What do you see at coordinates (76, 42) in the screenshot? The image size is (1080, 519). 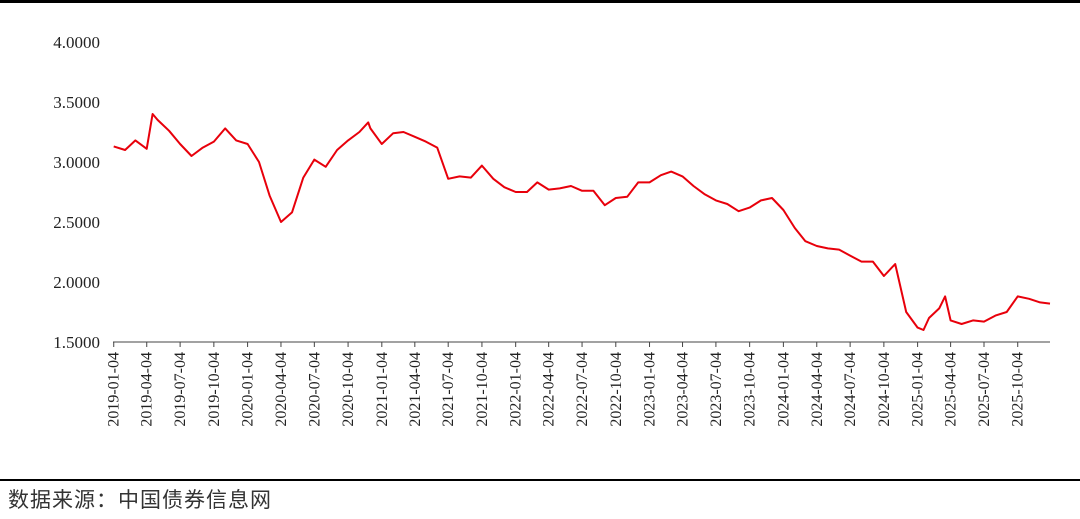 I see `y-tick-label: 4.0000` at bounding box center [76, 42].